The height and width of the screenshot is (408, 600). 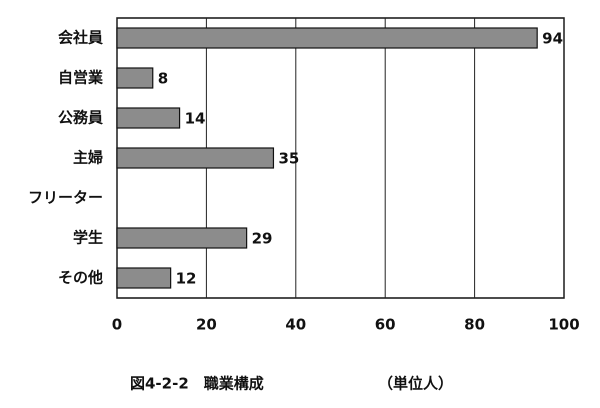 What do you see at coordinates (552, 39) in the screenshot?
I see `value-label: 94` at bounding box center [552, 39].